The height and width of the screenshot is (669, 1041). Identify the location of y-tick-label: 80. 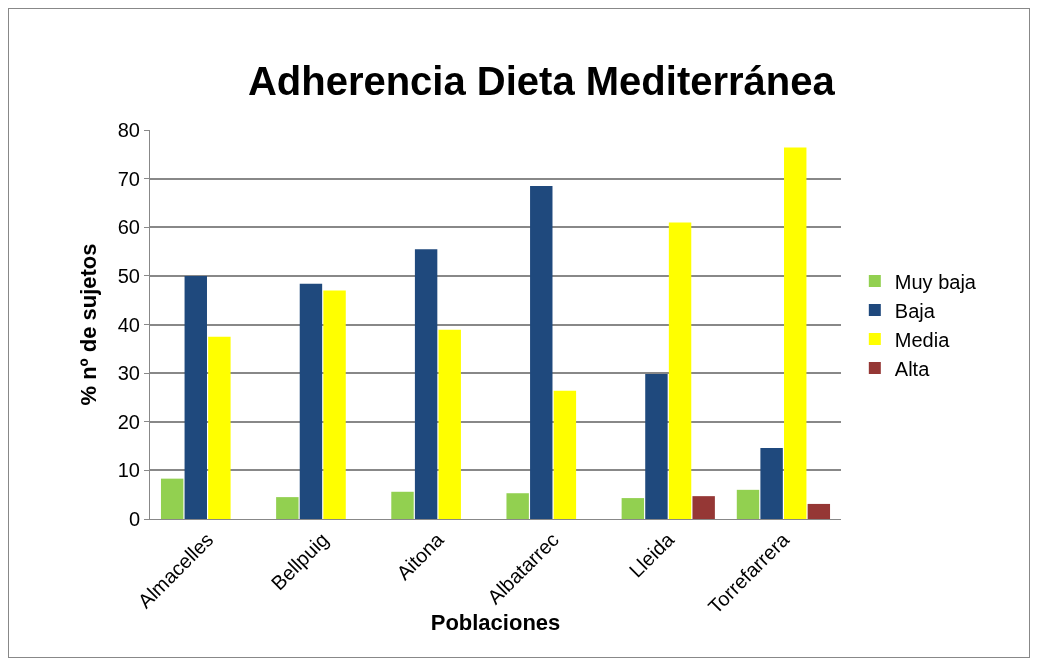
(128, 130).